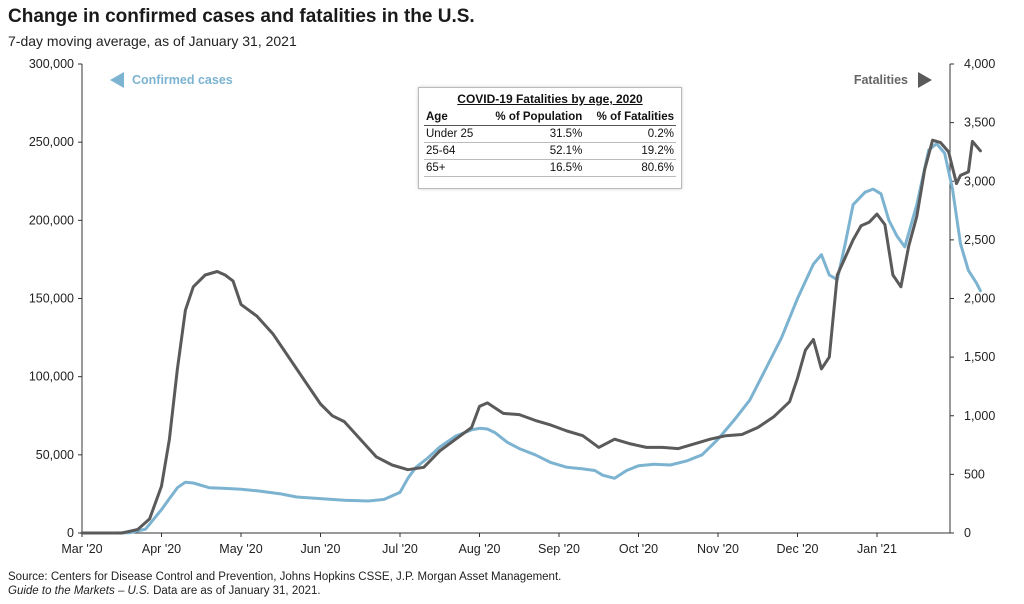 The image size is (1024, 604). What do you see at coordinates (51, 299) in the screenshot?
I see `y-left-tick-label: 150,000` at bounding box center [51, 299].